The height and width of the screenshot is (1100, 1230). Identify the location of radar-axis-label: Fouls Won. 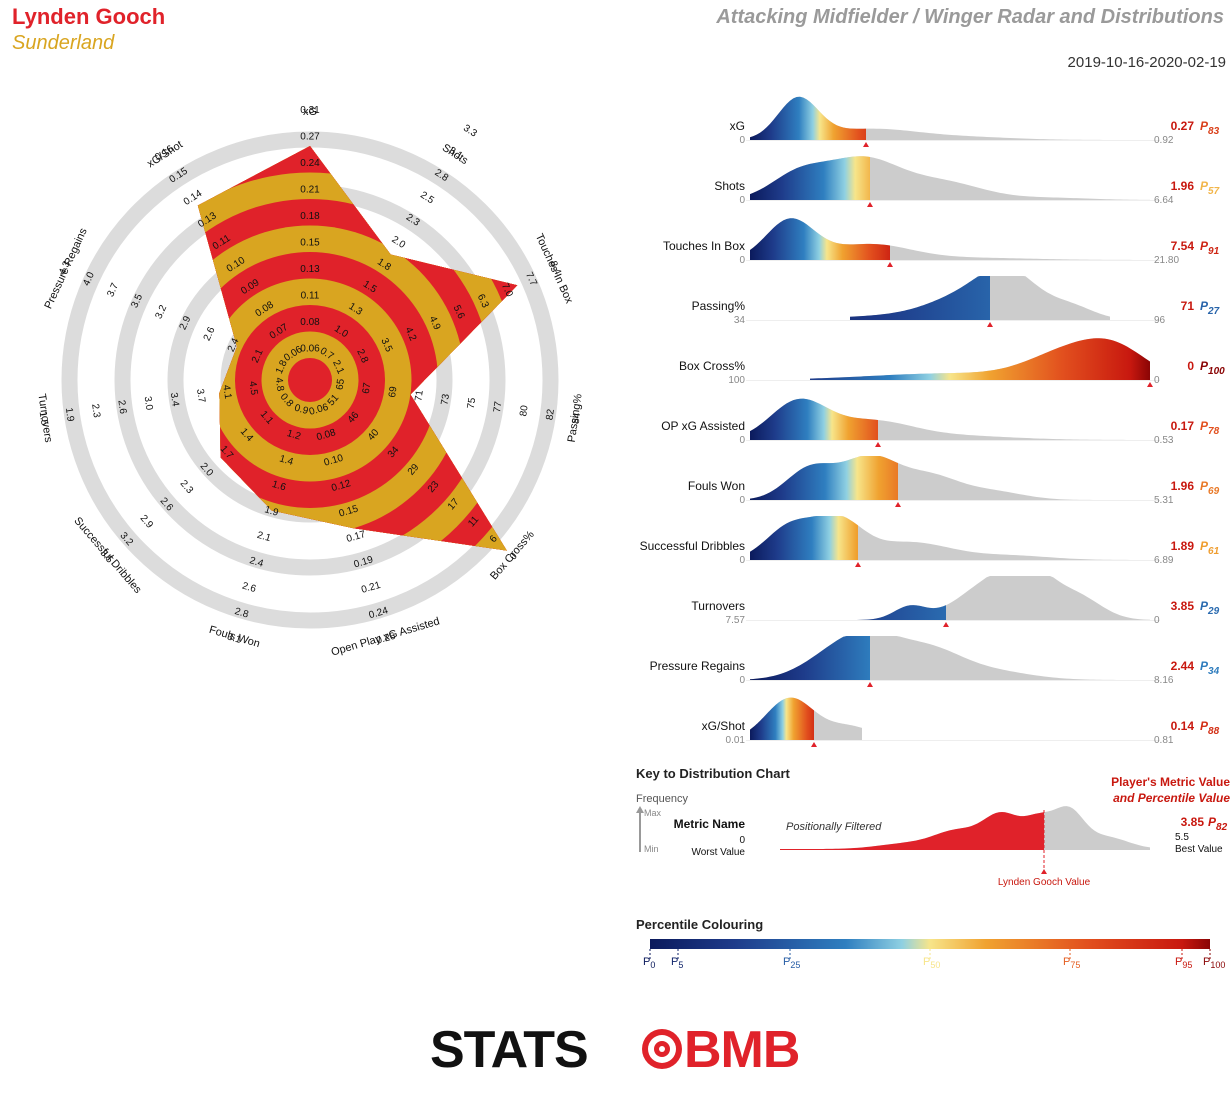
(235, 637).